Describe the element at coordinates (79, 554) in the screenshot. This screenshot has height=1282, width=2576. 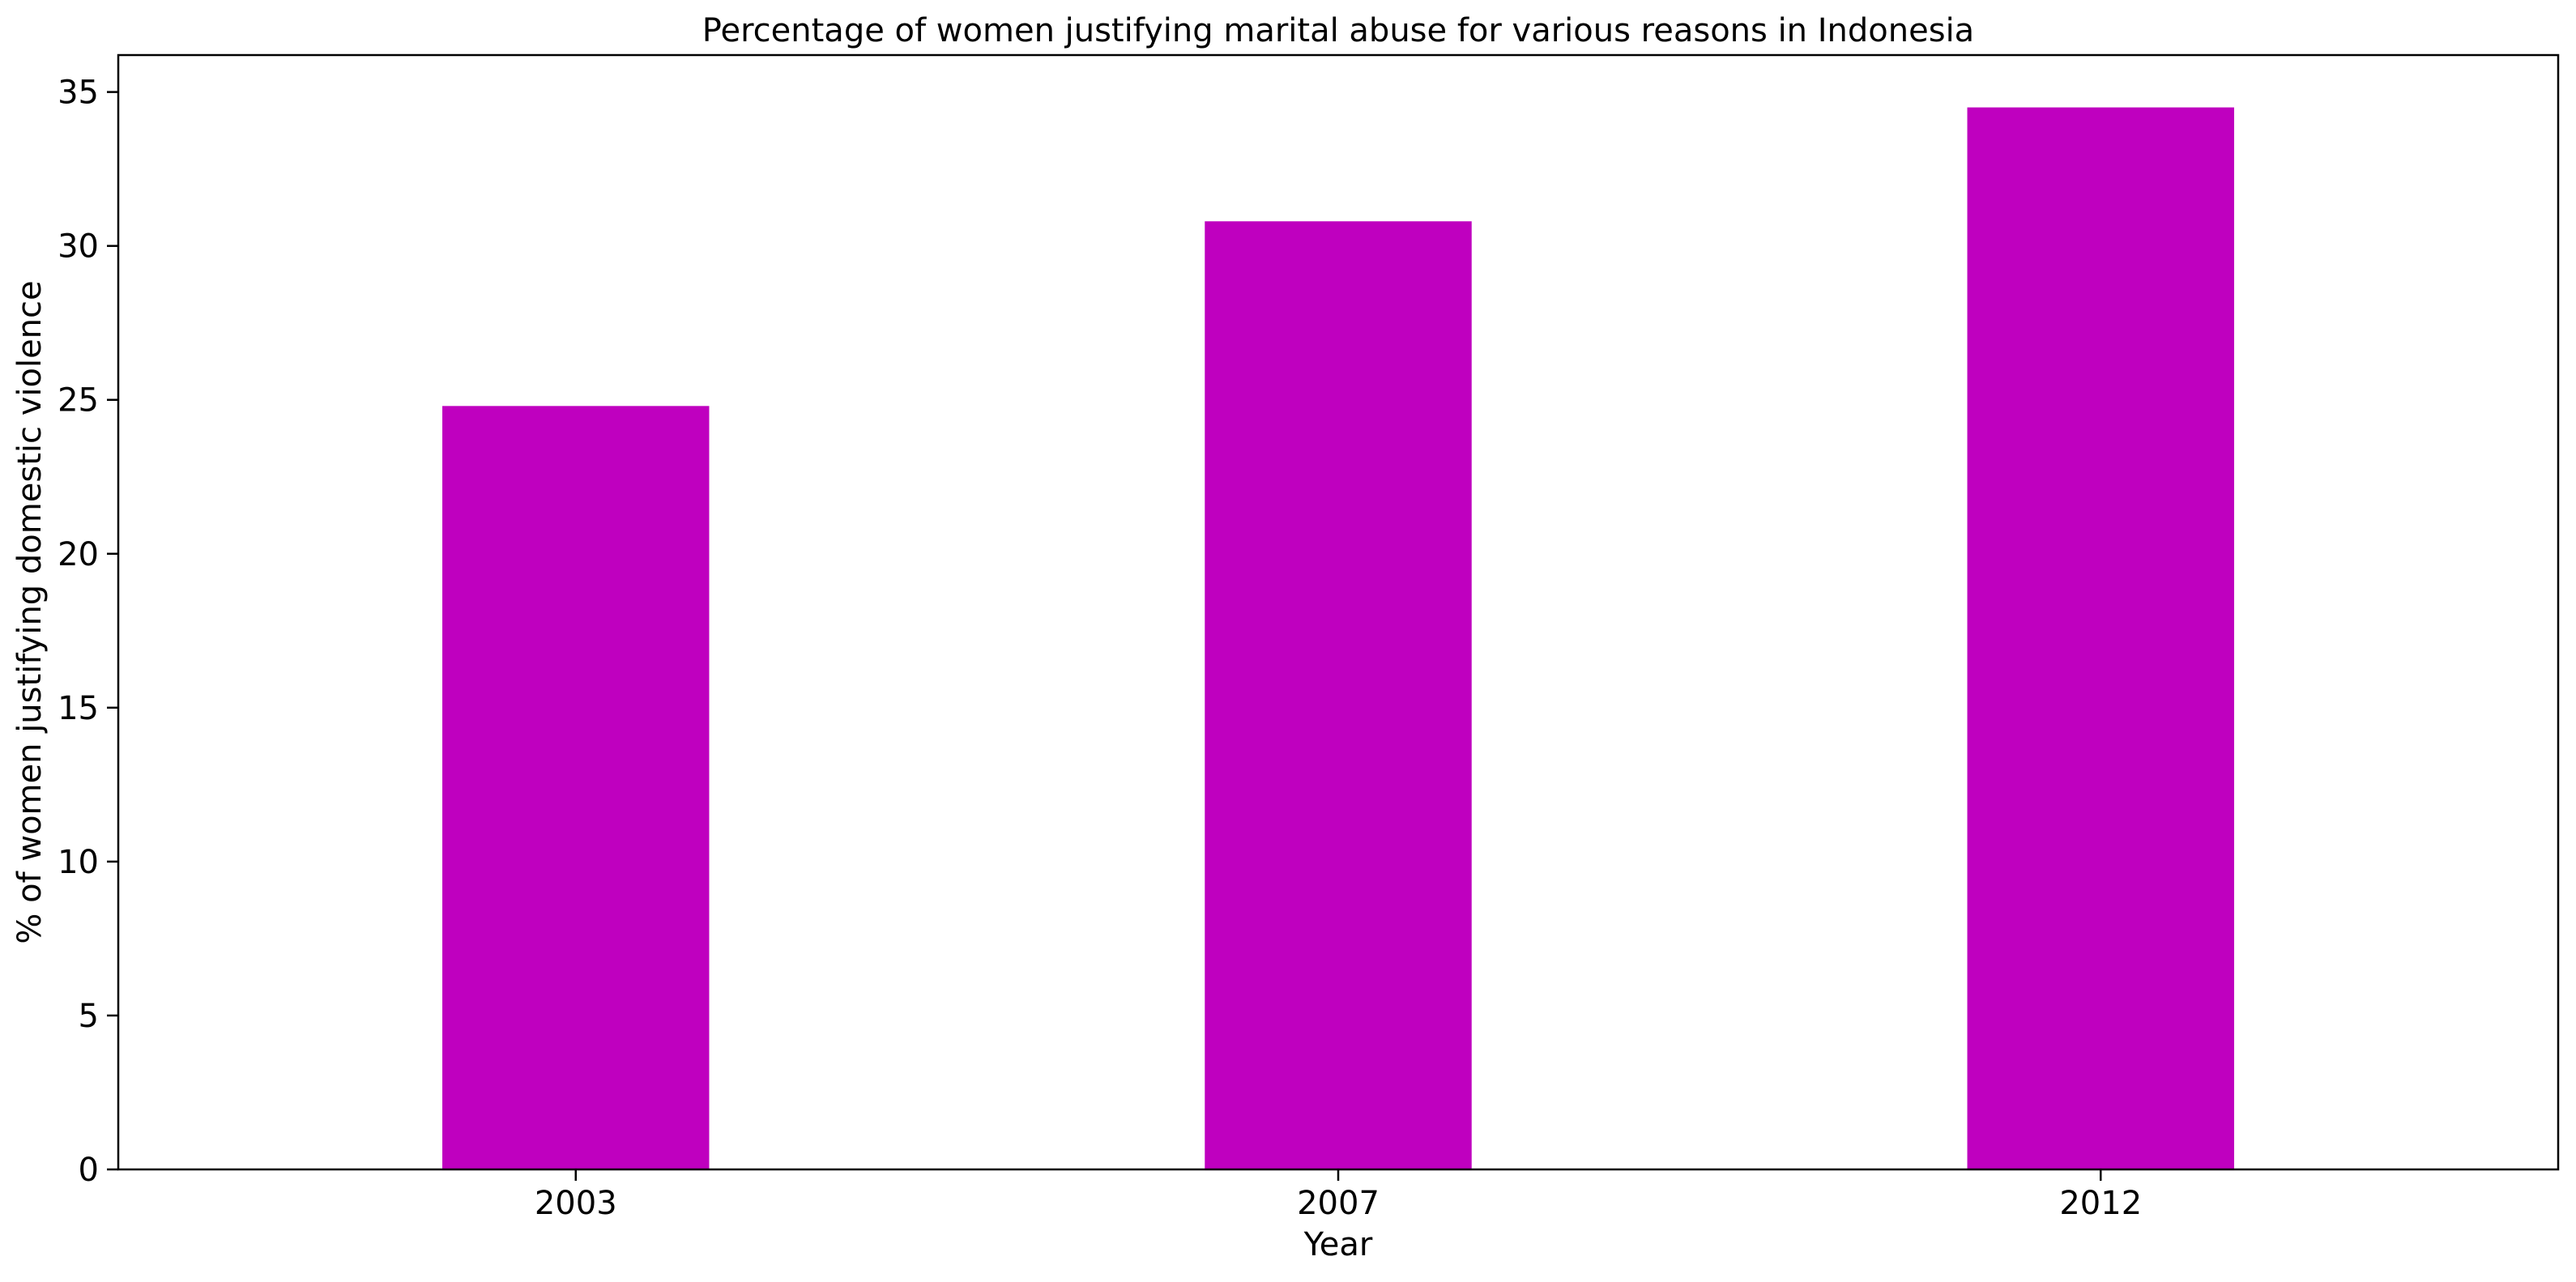
I see `y-tick-label: 20` at that location.